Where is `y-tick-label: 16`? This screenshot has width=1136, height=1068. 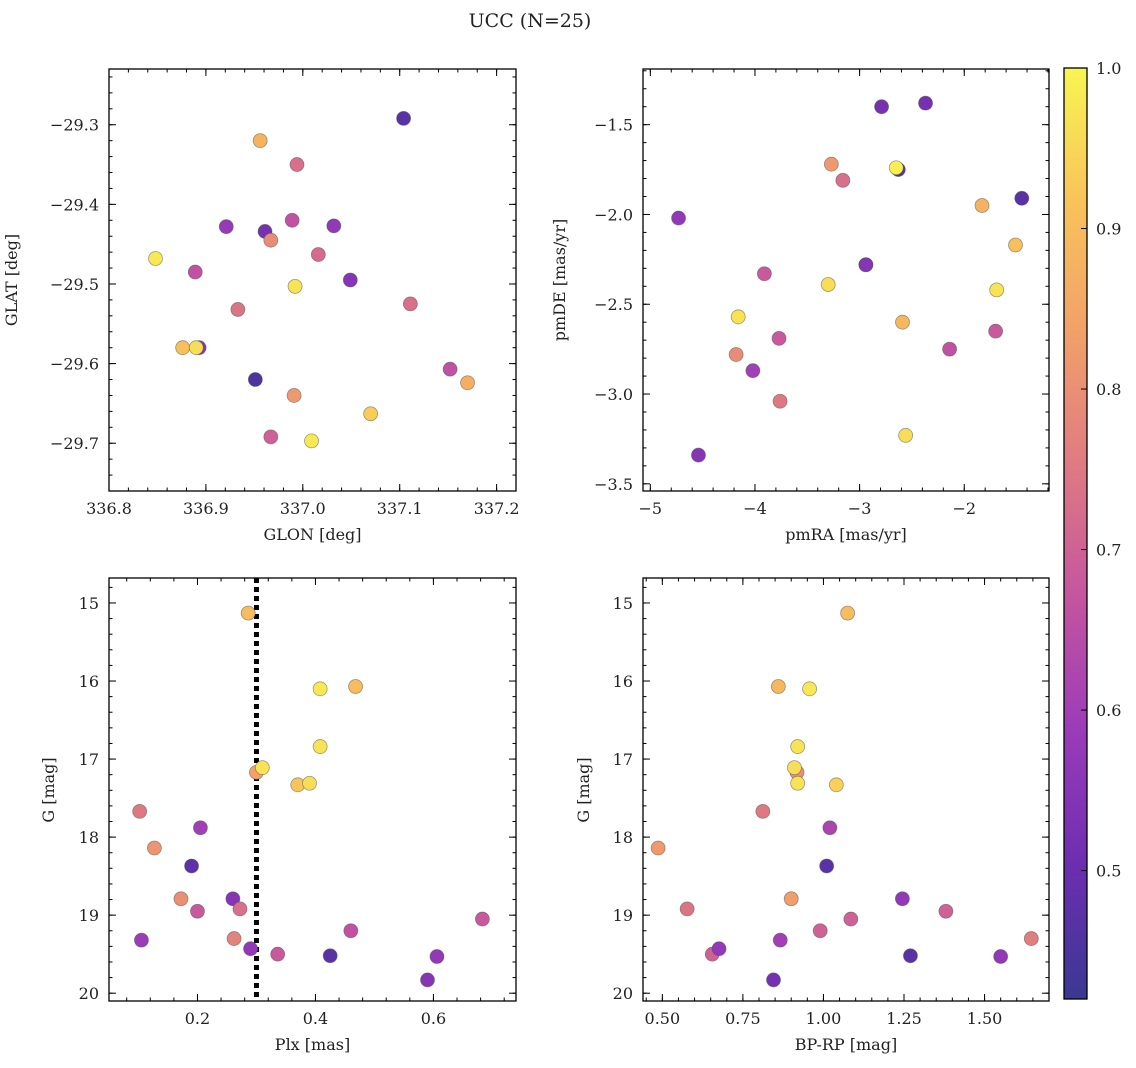 y-tick-label: 16 is located at coordinates (89, 681).